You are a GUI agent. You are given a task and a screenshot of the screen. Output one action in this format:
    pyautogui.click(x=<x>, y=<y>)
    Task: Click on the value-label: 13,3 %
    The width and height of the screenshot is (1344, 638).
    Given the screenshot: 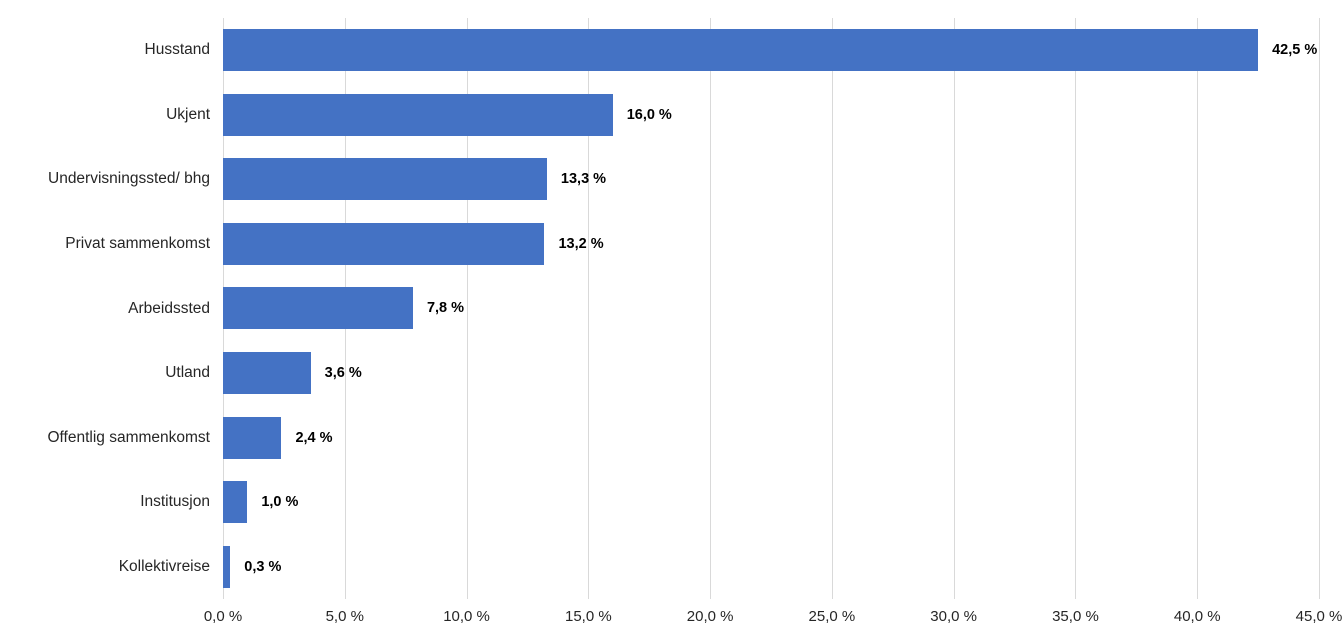 What is the action you would take?
    pyautogui.click(x=583, y=179)
    